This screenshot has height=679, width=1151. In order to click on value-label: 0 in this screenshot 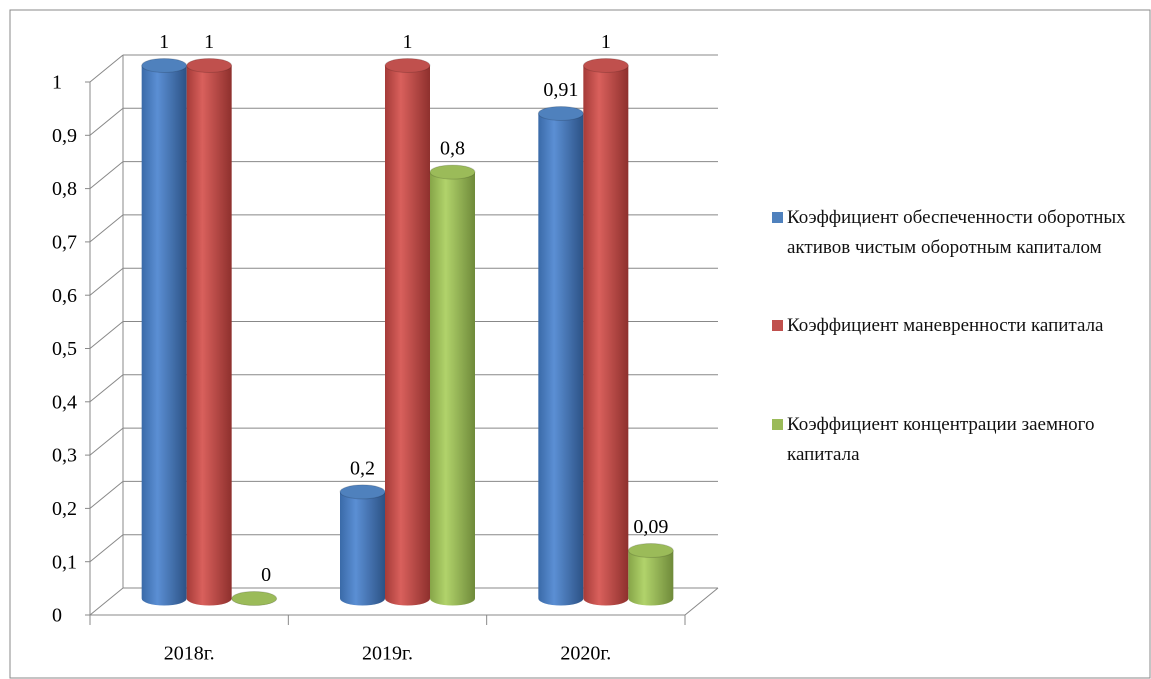, I will do `click(266, 575)`.